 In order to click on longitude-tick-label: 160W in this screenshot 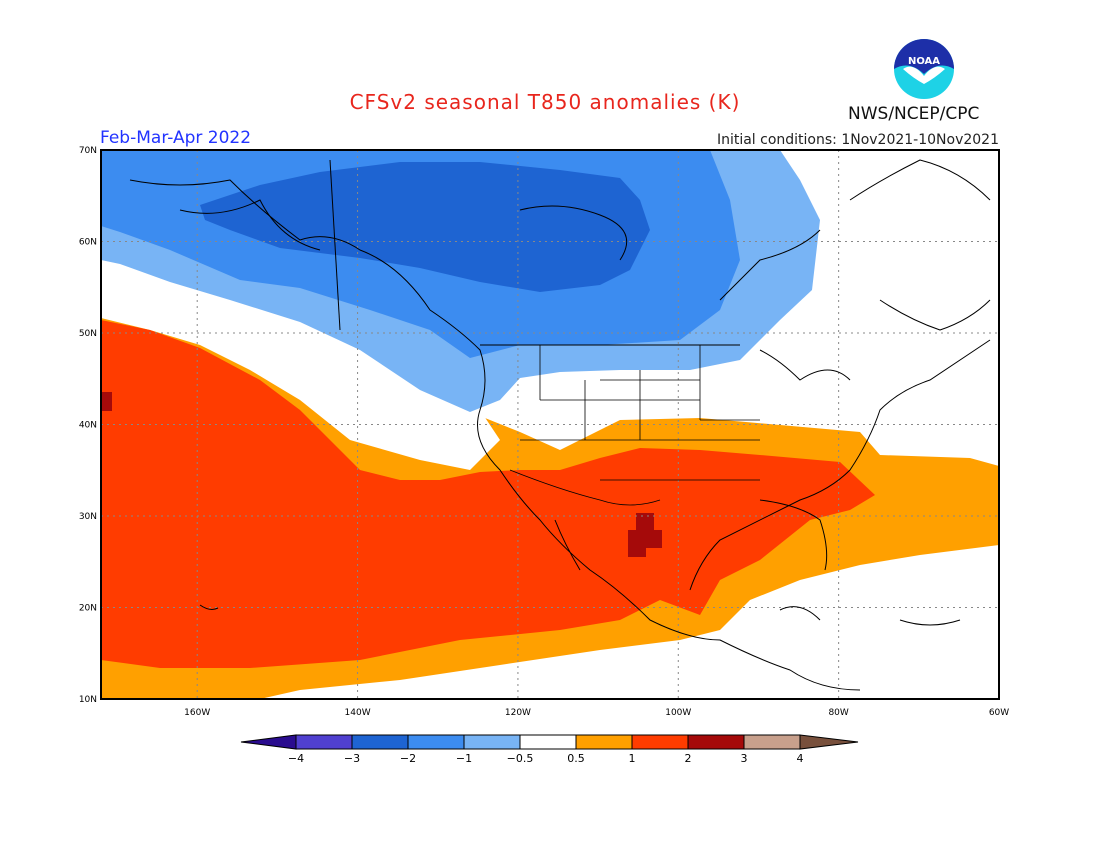, I will do `click(197, 713)`.